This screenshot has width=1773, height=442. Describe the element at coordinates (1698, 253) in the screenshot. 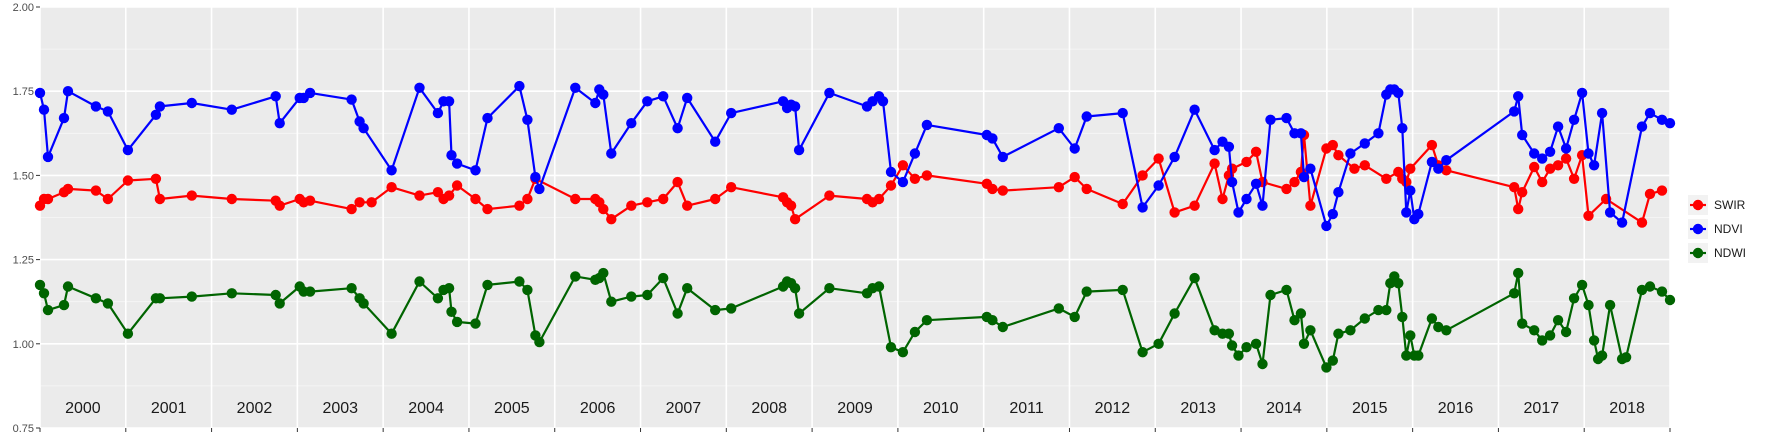

I see `legend-marker` at that location.